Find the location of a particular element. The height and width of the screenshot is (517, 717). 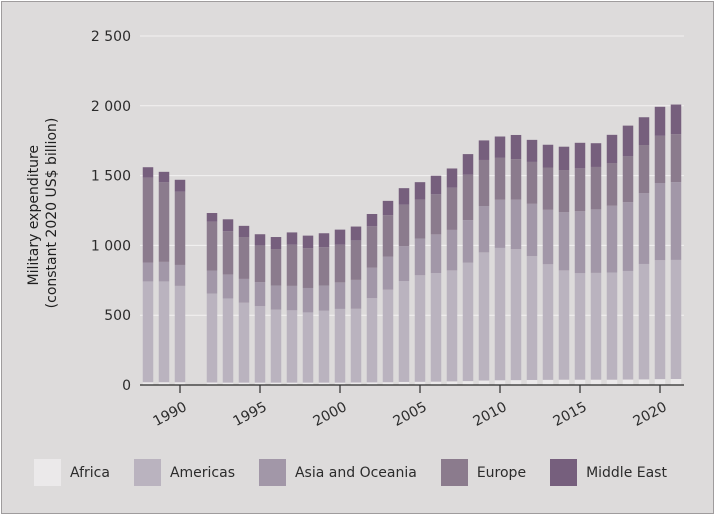

legend-item: Asia and Oceania is located at coordinates (337, 472).